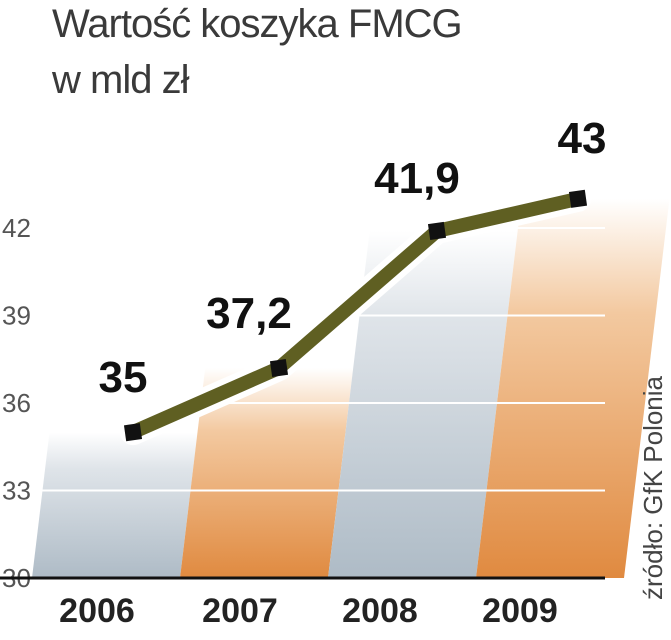  What do you see at coordinates (308, 611) in the screenshot?
I see `x-axis-labels: 2006 2007 2008 2009` at bounding box center [308, 611].